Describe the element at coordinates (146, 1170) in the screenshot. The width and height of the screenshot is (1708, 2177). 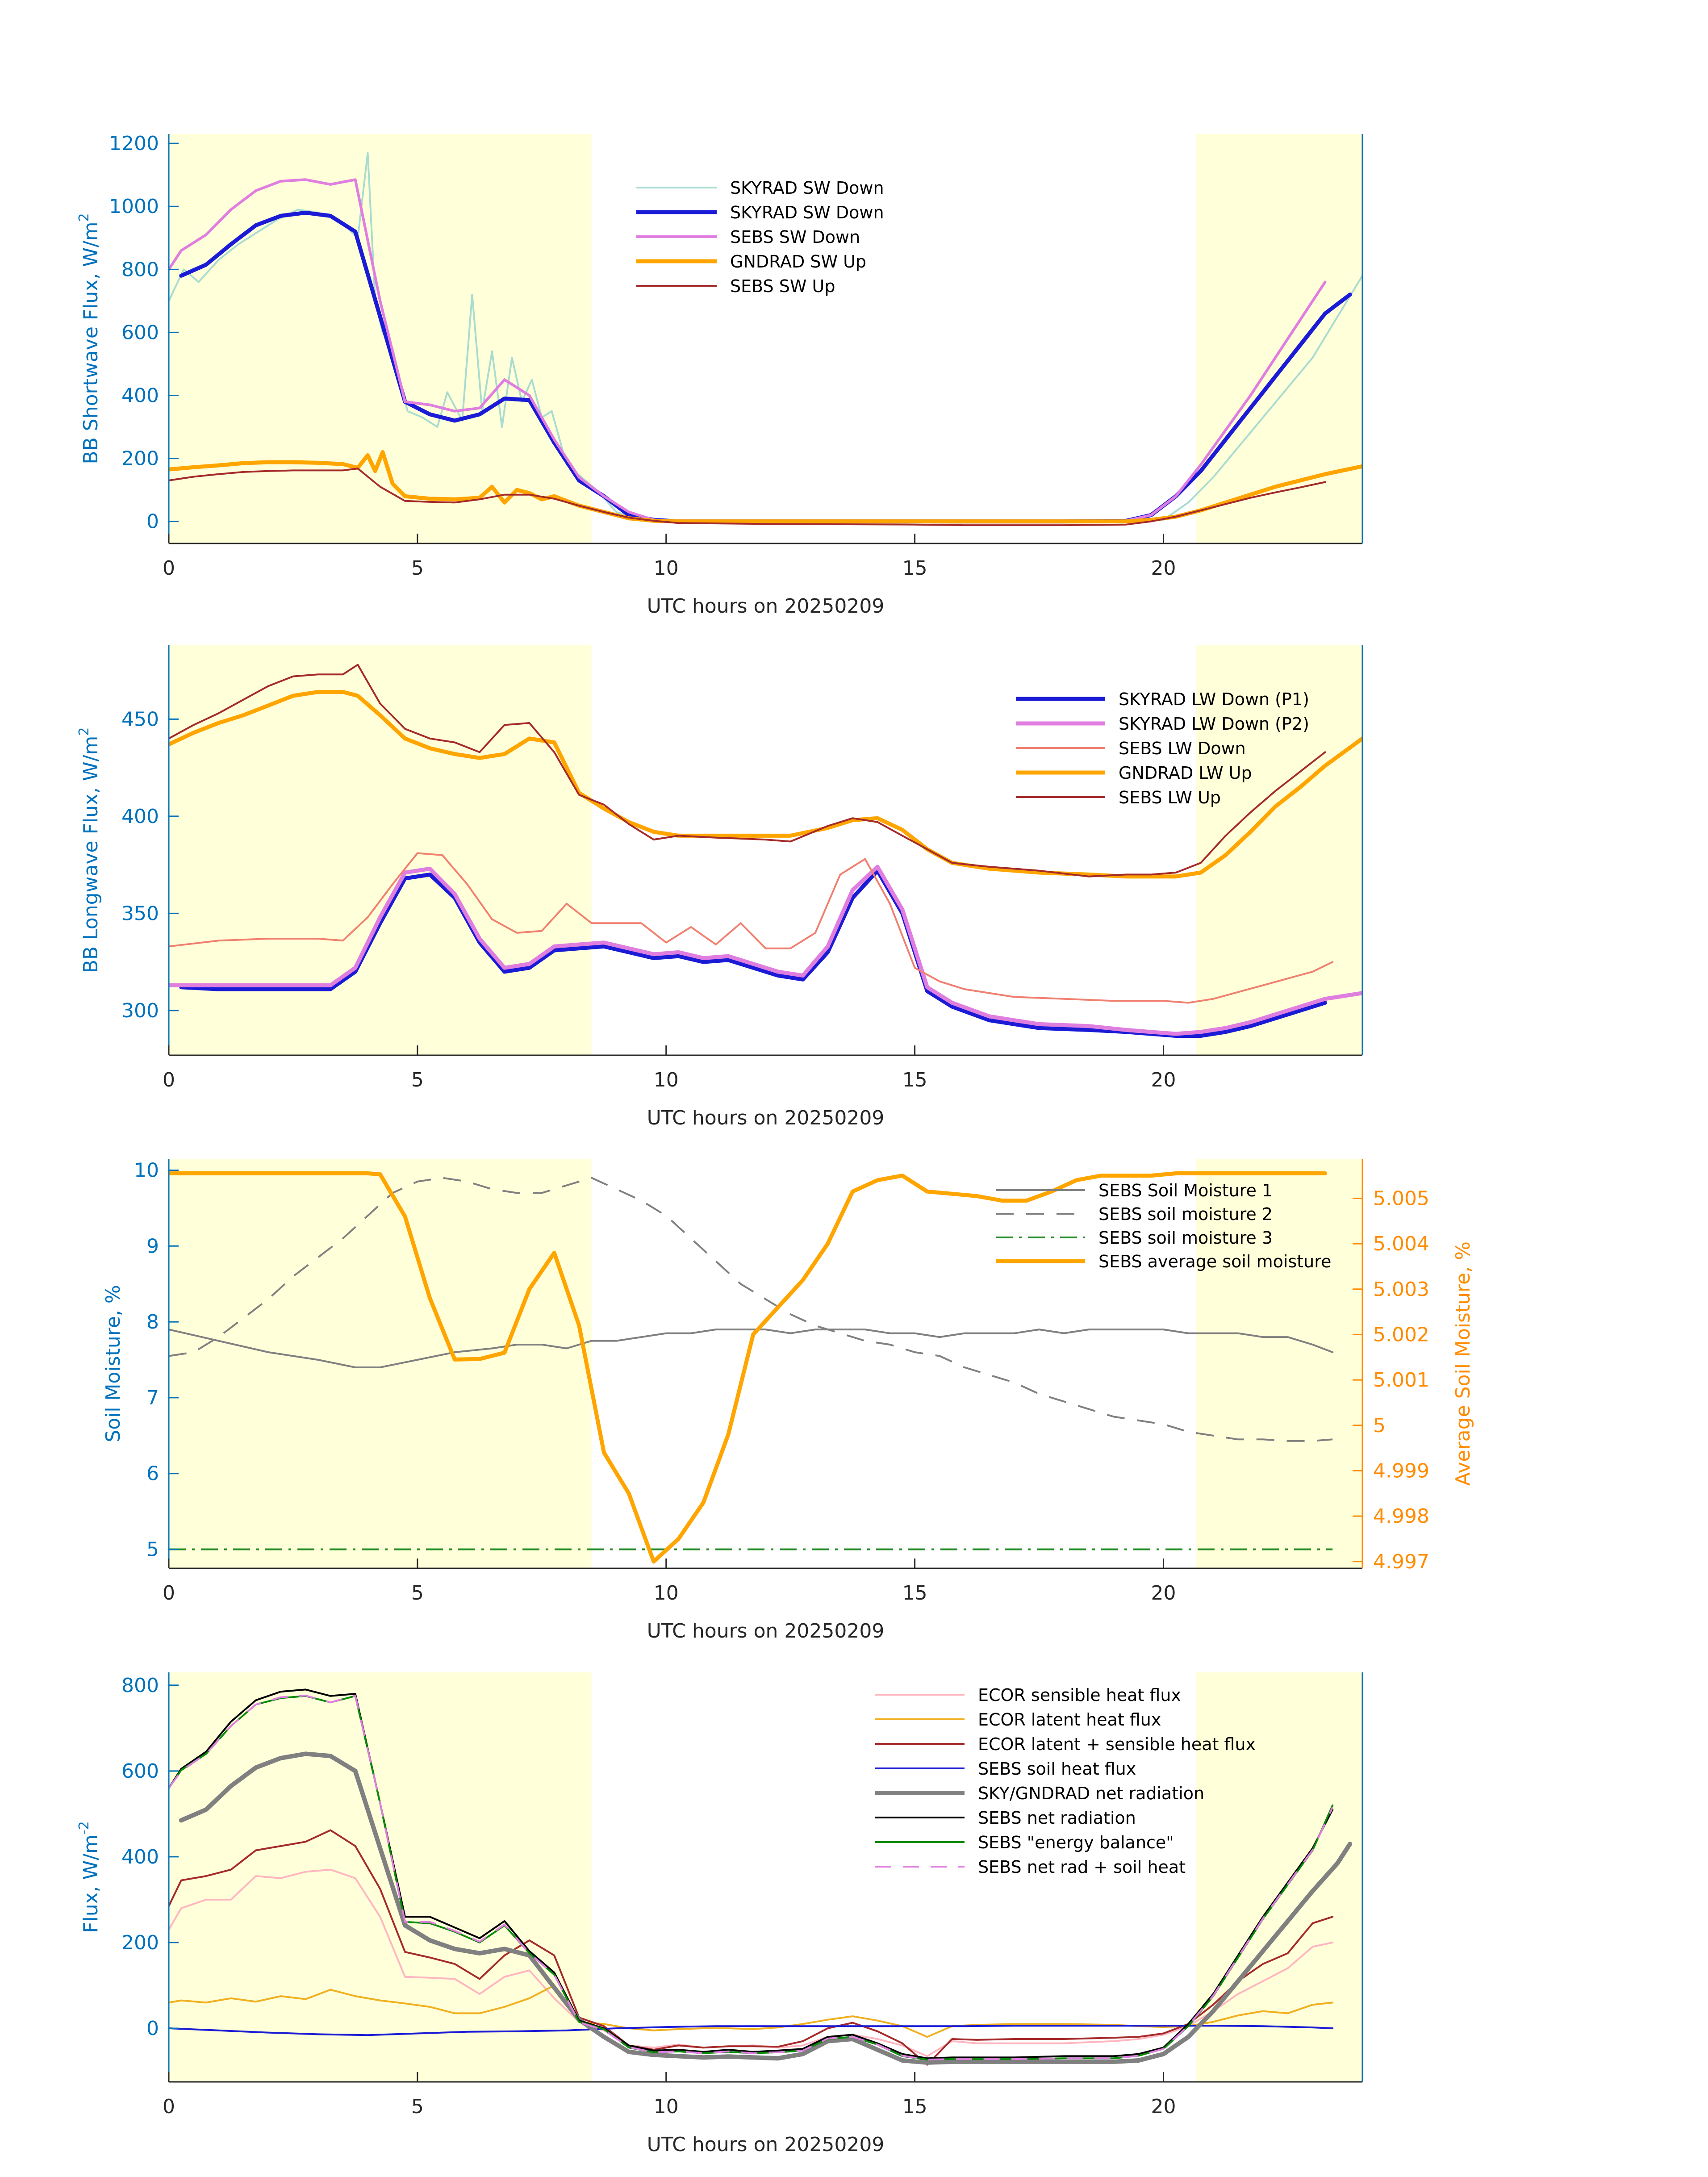
I see `y-tick-label: 10` at that location.